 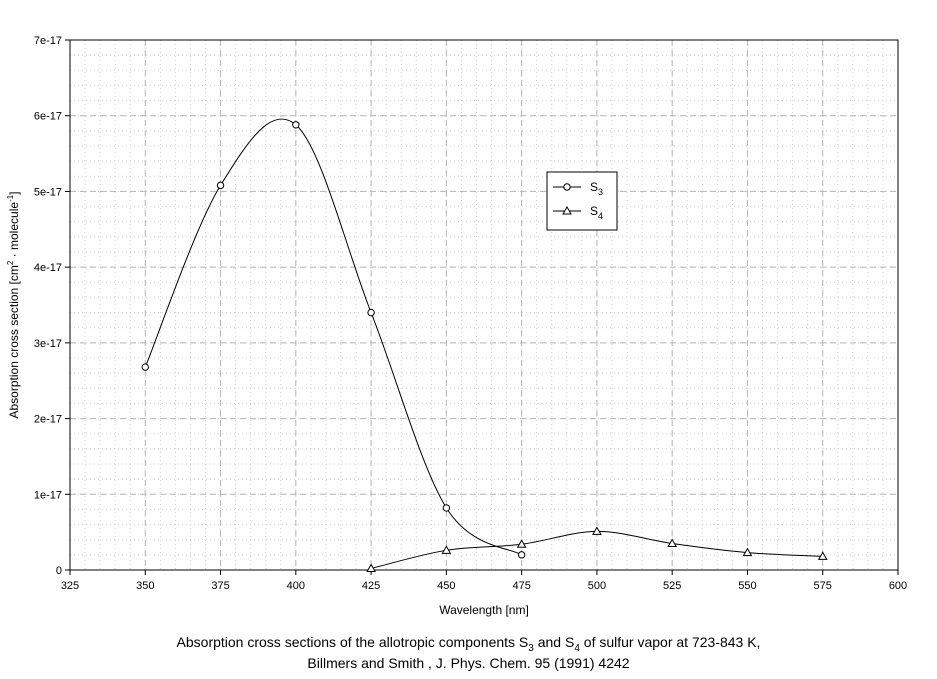 I want to click on x-tick-label: 525, so click(x=672, y=586).